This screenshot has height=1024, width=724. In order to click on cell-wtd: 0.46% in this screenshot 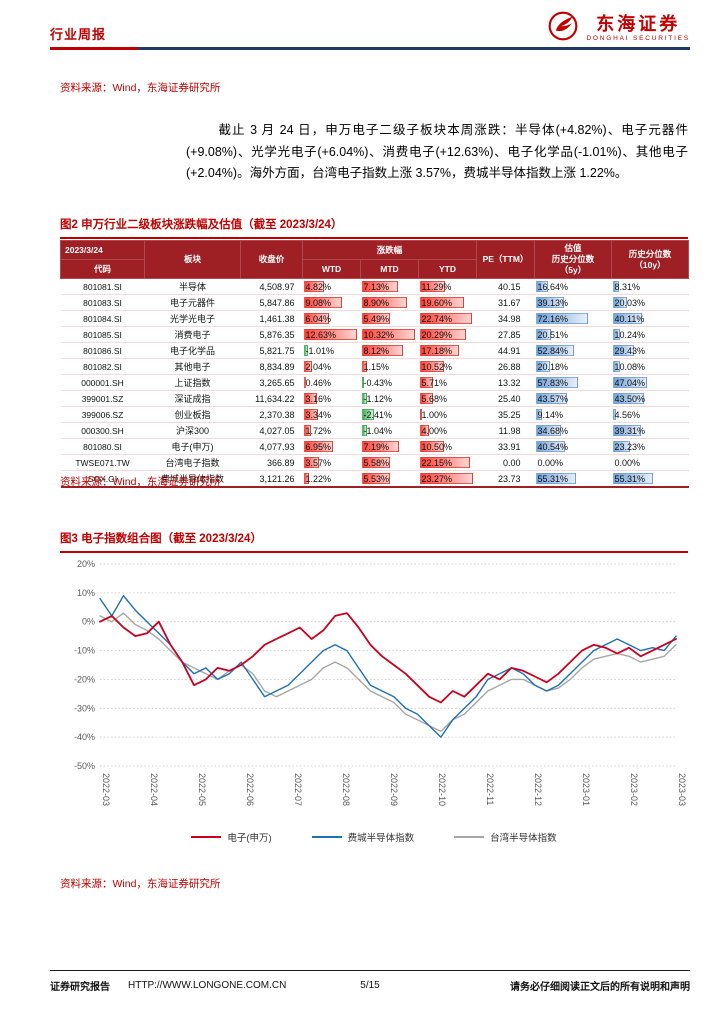, I will do `click(331, 383)`.